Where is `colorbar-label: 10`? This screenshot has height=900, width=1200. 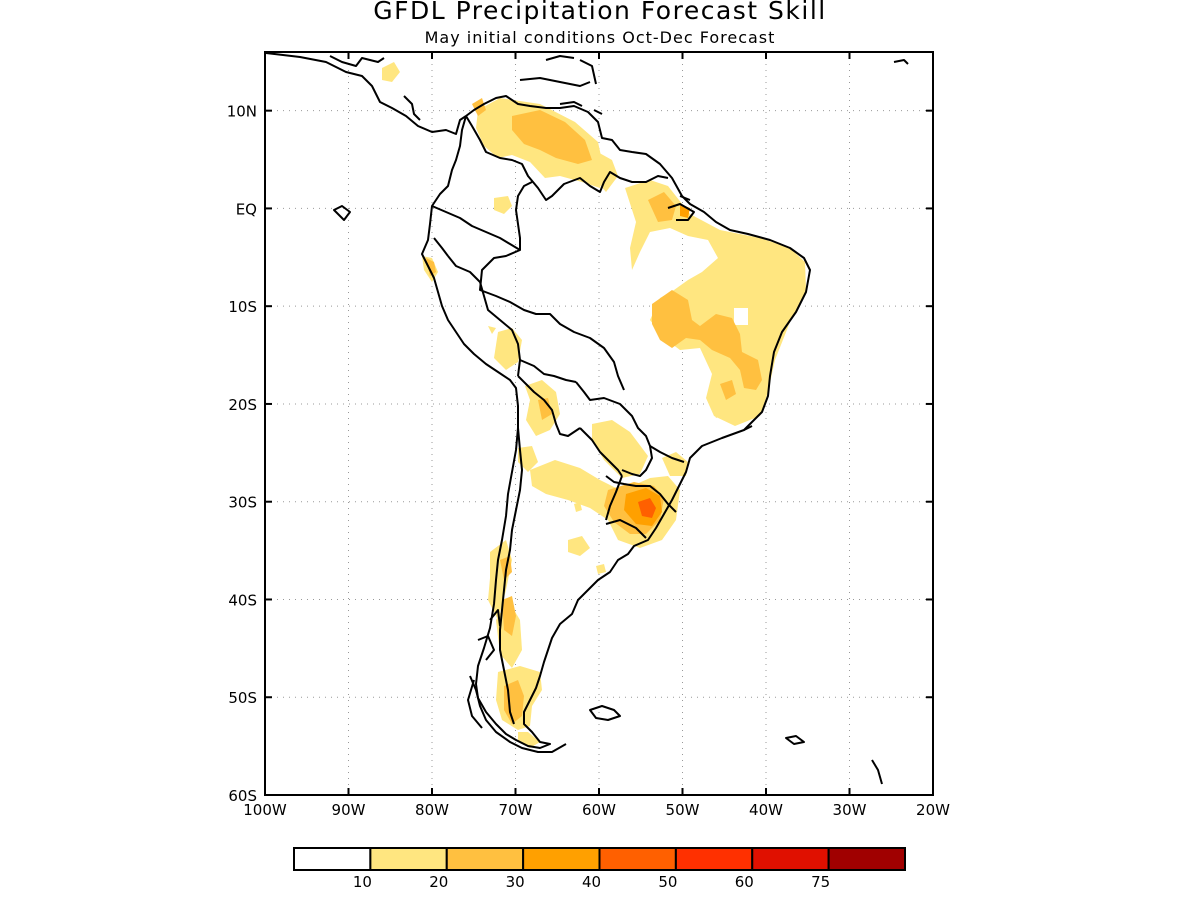 colorbar-label: 10 is located at coordinates (362, 882).